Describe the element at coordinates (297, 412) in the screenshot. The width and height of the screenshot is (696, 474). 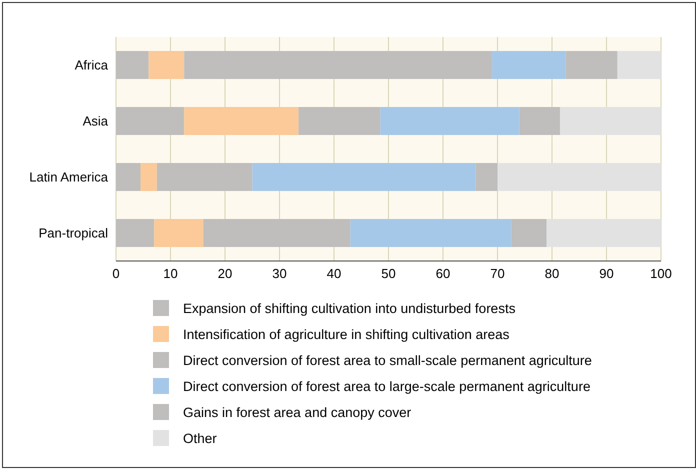
I see `legend-label: Gains in forest area and canopy cover` at that location.